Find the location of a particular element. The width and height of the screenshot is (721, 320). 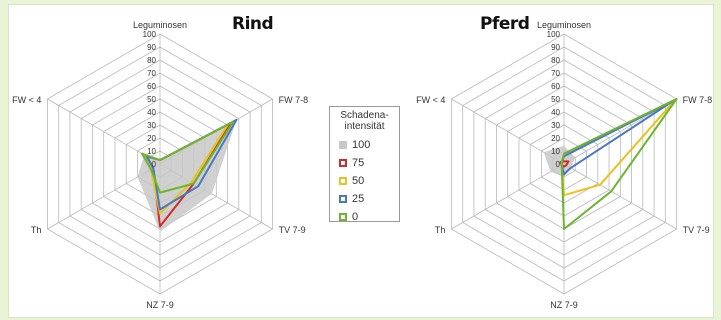

legend-label: 0 is located at coordinates (355, 217).